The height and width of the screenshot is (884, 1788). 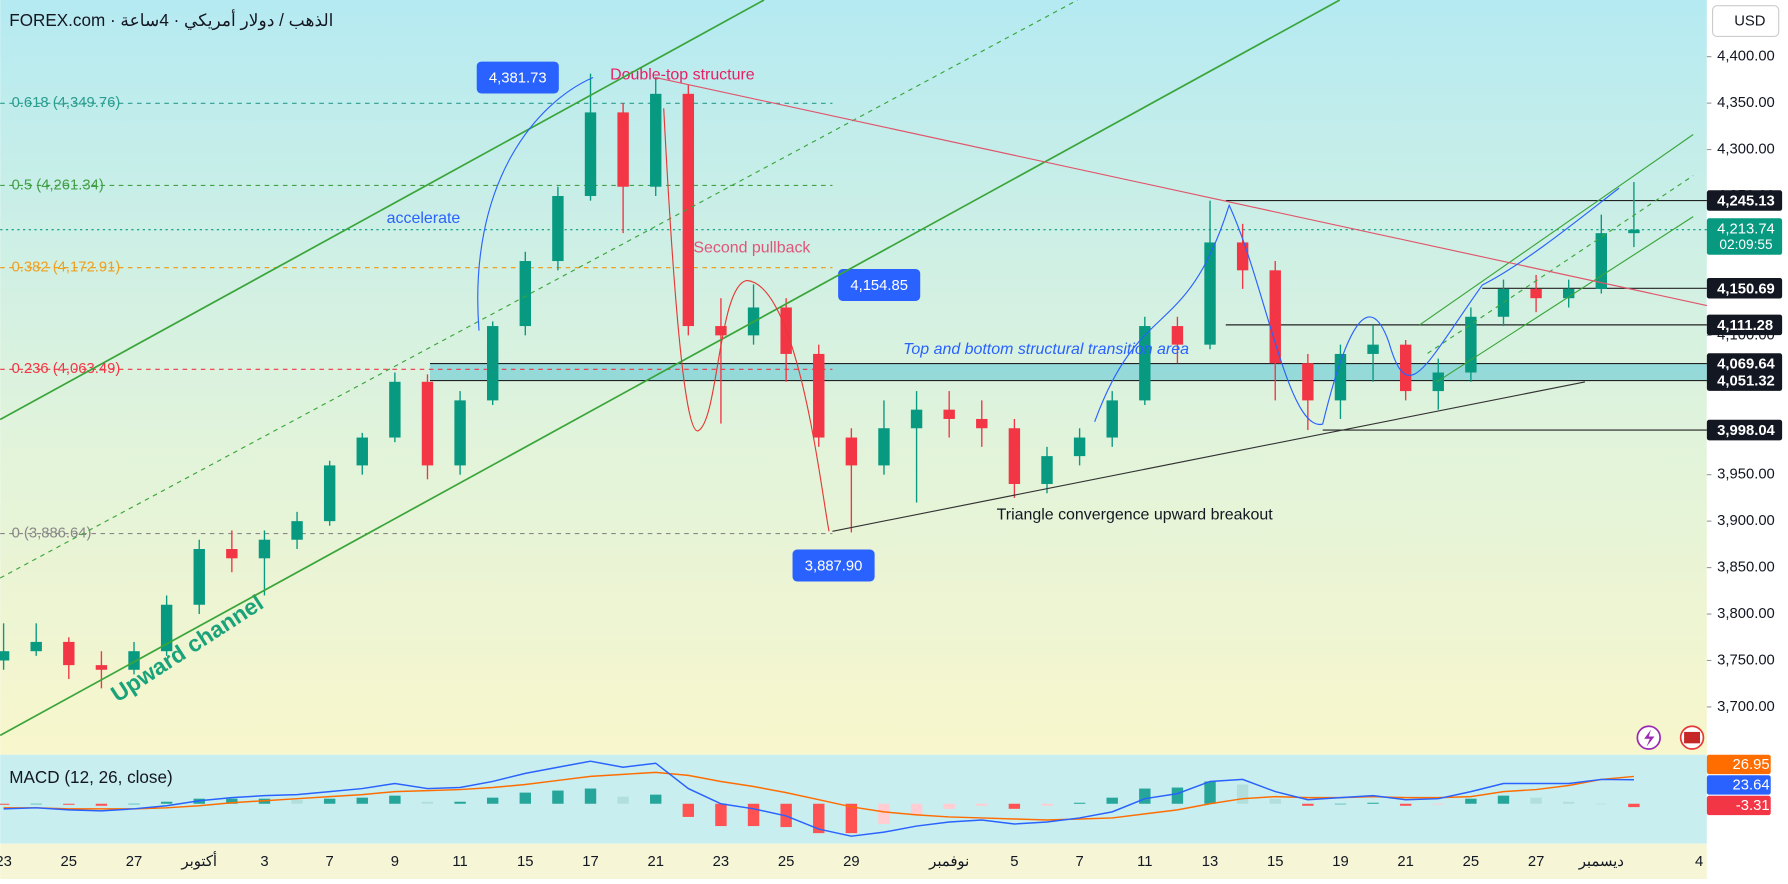 I want to click on pullback-arc, so click(x=746, y=320).